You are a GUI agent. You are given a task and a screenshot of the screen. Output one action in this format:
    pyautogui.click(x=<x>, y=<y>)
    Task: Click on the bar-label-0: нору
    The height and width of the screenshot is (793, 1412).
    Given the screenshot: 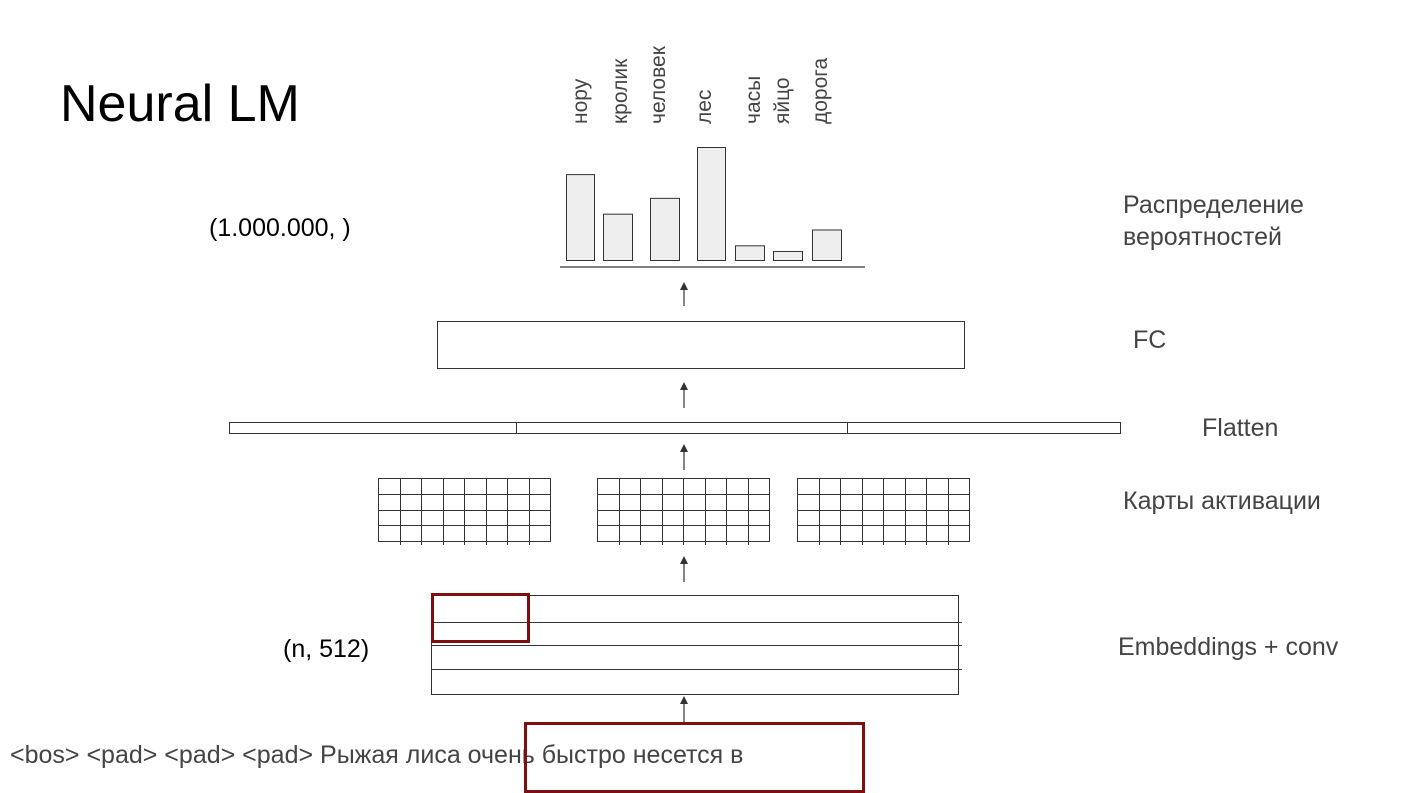 What is the action you would take?
    pyautogui.click(x=580, y=101)
    